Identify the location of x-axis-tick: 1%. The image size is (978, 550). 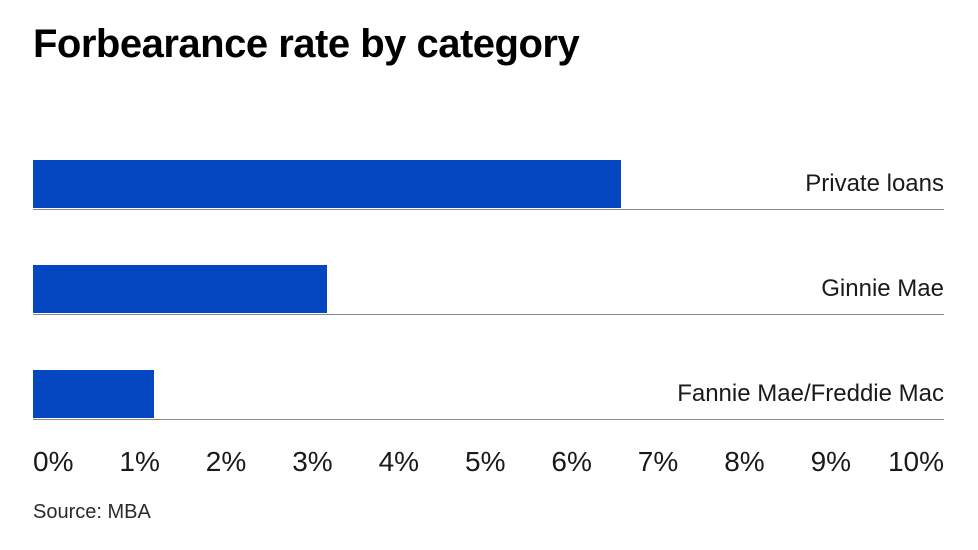
(139, 461).